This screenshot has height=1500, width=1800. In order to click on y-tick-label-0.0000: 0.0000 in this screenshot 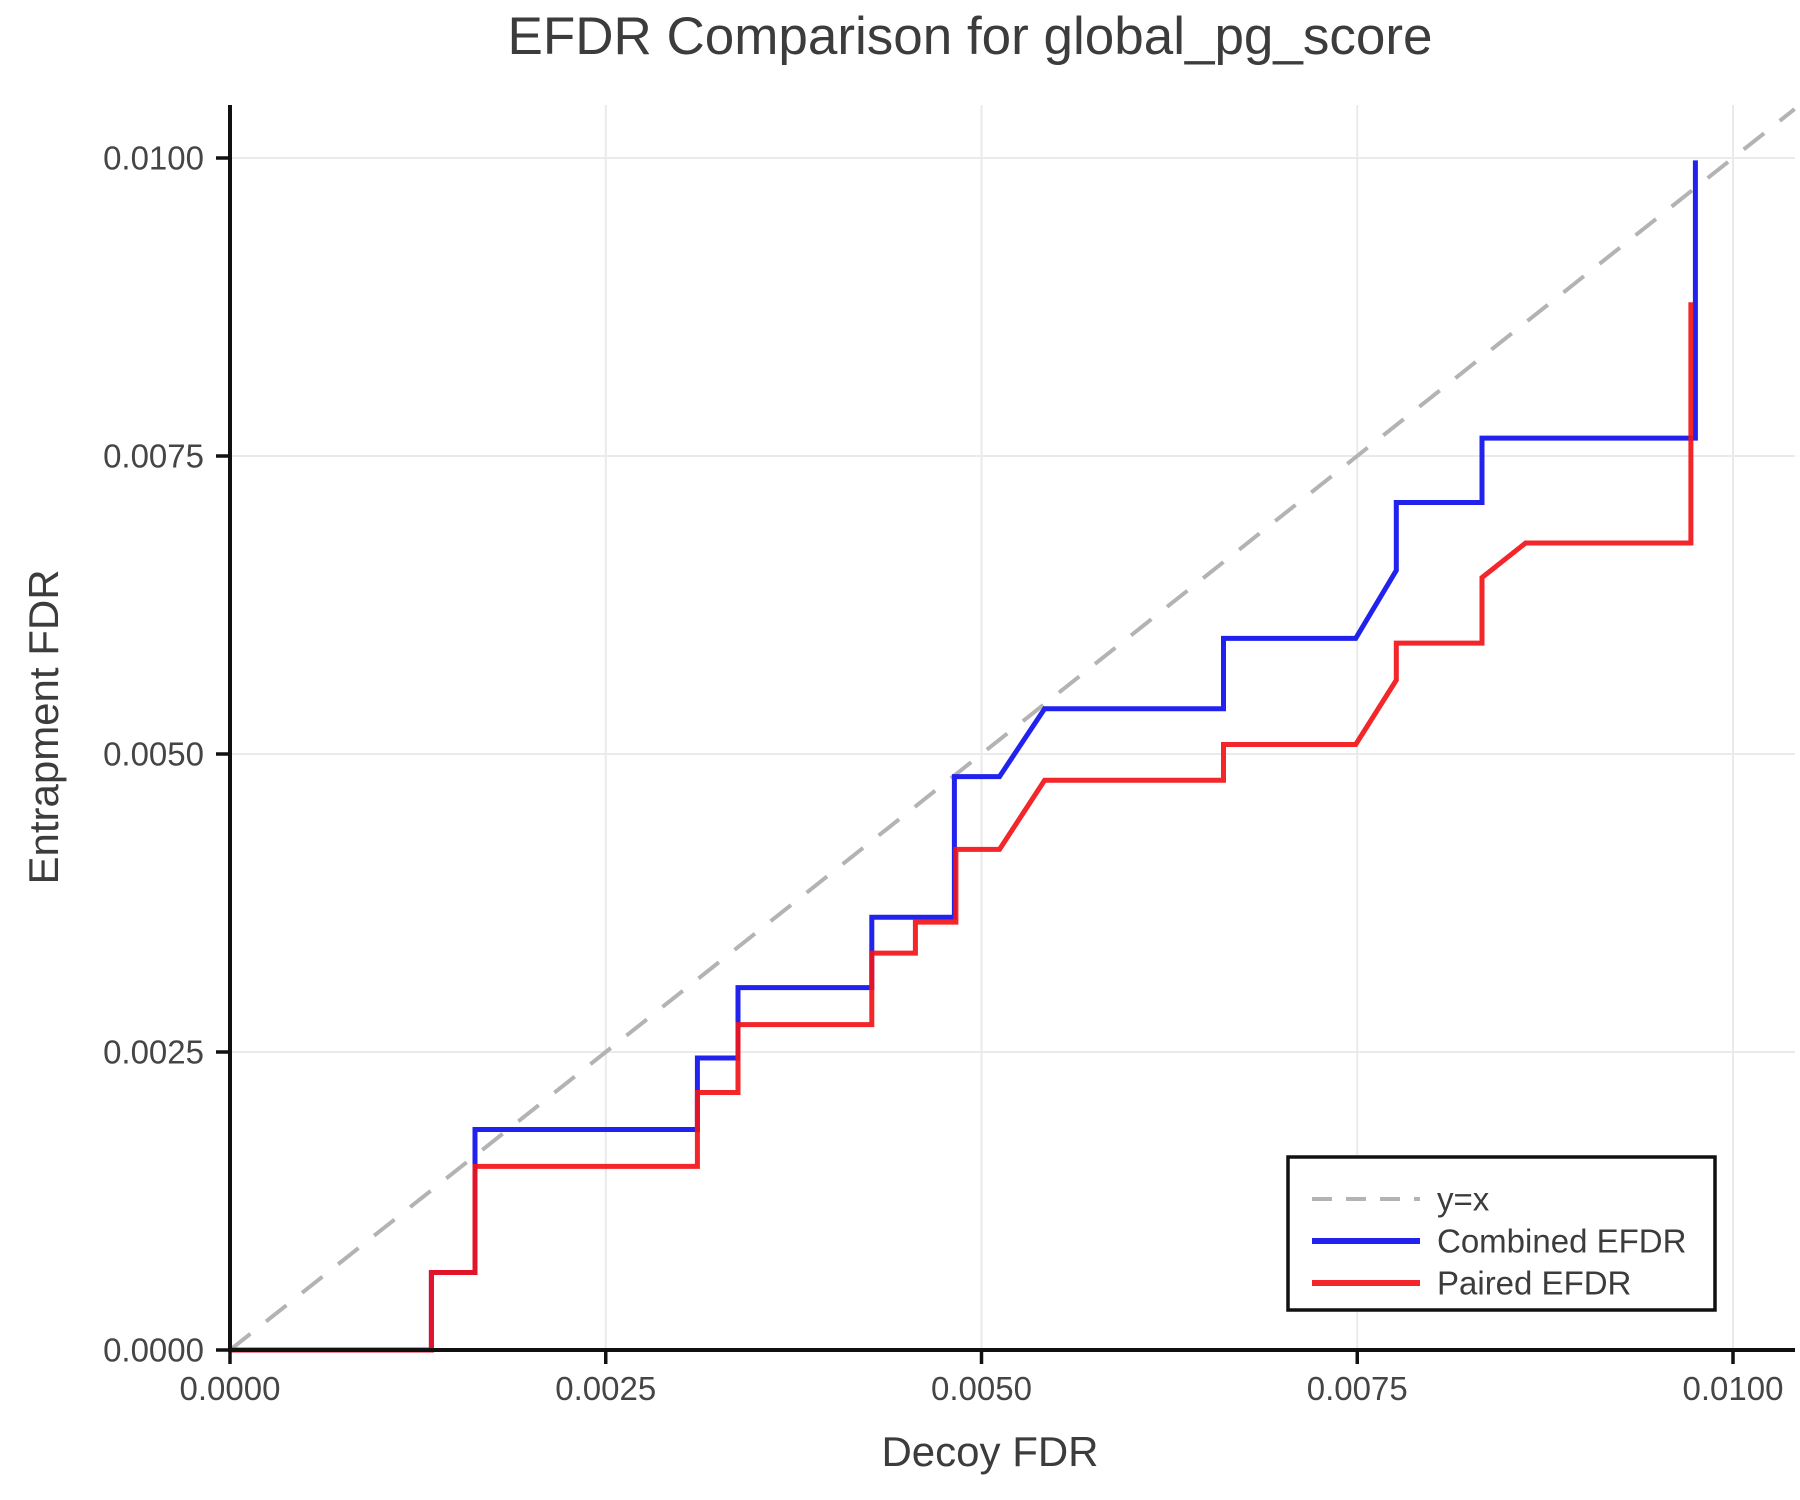, I will do `click(153, 1350)`.